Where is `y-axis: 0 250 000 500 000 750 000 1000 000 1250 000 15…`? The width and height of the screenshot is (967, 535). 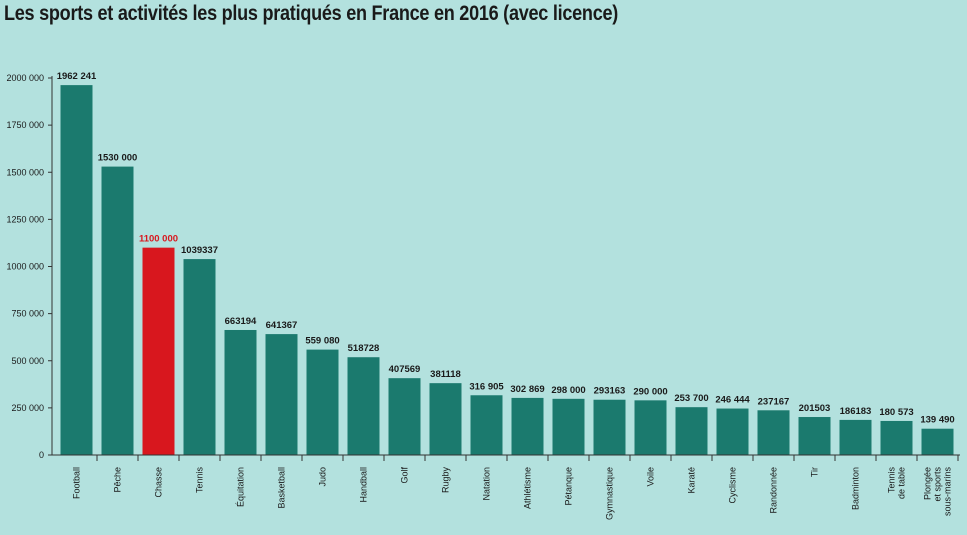
y-axis: 0 250 000 500 000 750 000 1000 000 1250 000 15… is located at coordinates (29, 266).